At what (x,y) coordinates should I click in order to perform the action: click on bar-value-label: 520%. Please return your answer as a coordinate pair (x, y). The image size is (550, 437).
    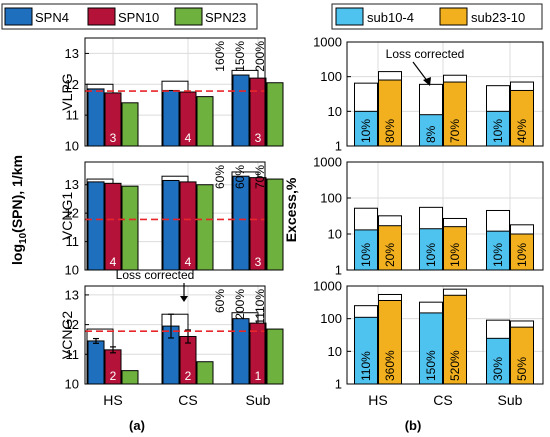
    Looking at the image, I should click on (455, 365).